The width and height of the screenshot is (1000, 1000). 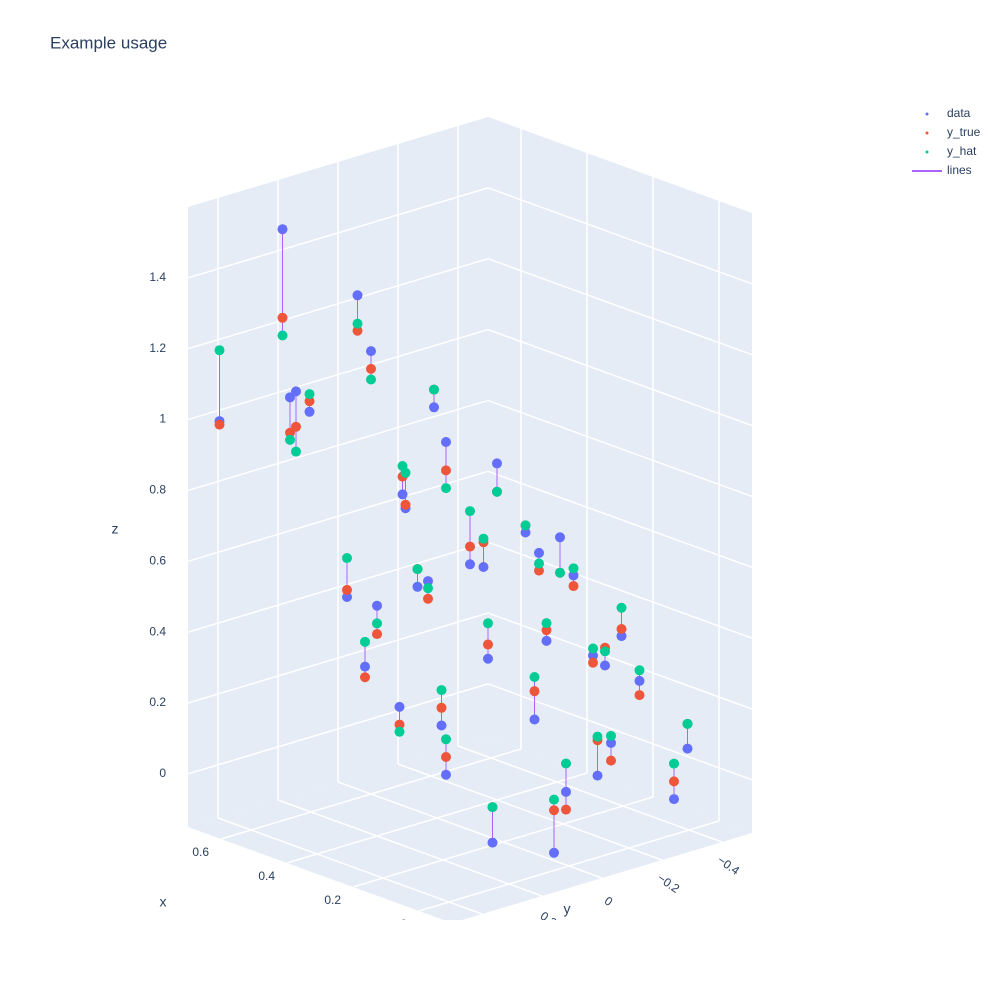 I want to click on legend-item: y_hat, so click(x=951, y=151).